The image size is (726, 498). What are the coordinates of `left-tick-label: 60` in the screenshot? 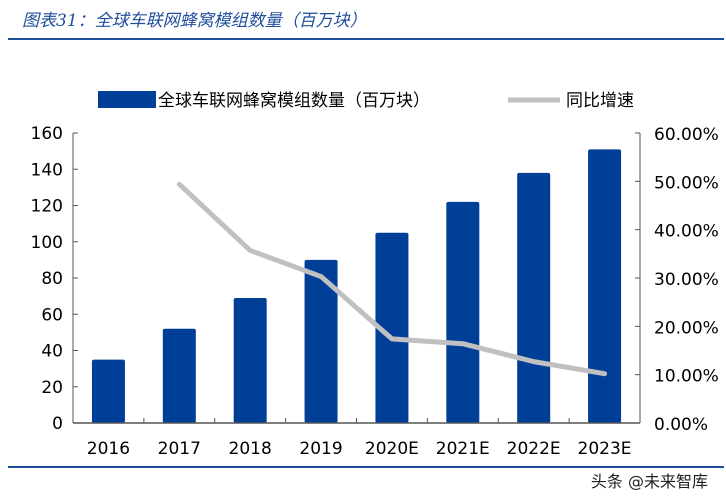 It's located at (52, 315).